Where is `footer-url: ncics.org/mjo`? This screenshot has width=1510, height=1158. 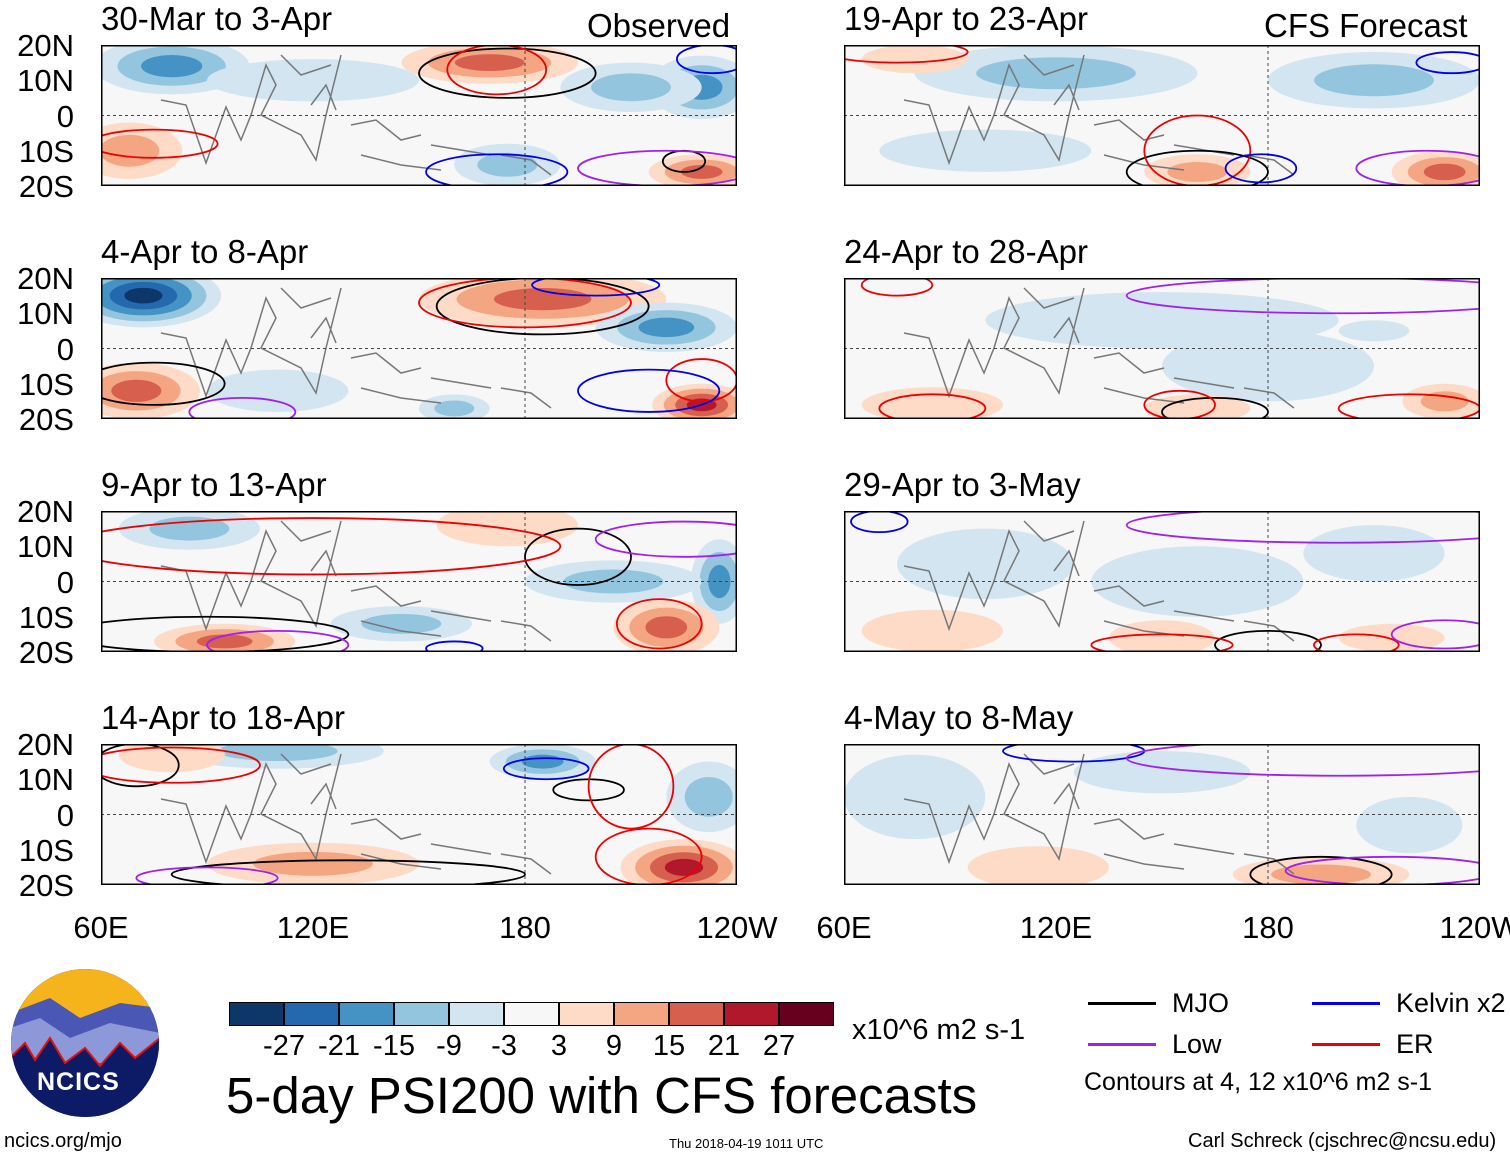
footer-url: ncics.org/mjo is located at coordinates (63, 1141).